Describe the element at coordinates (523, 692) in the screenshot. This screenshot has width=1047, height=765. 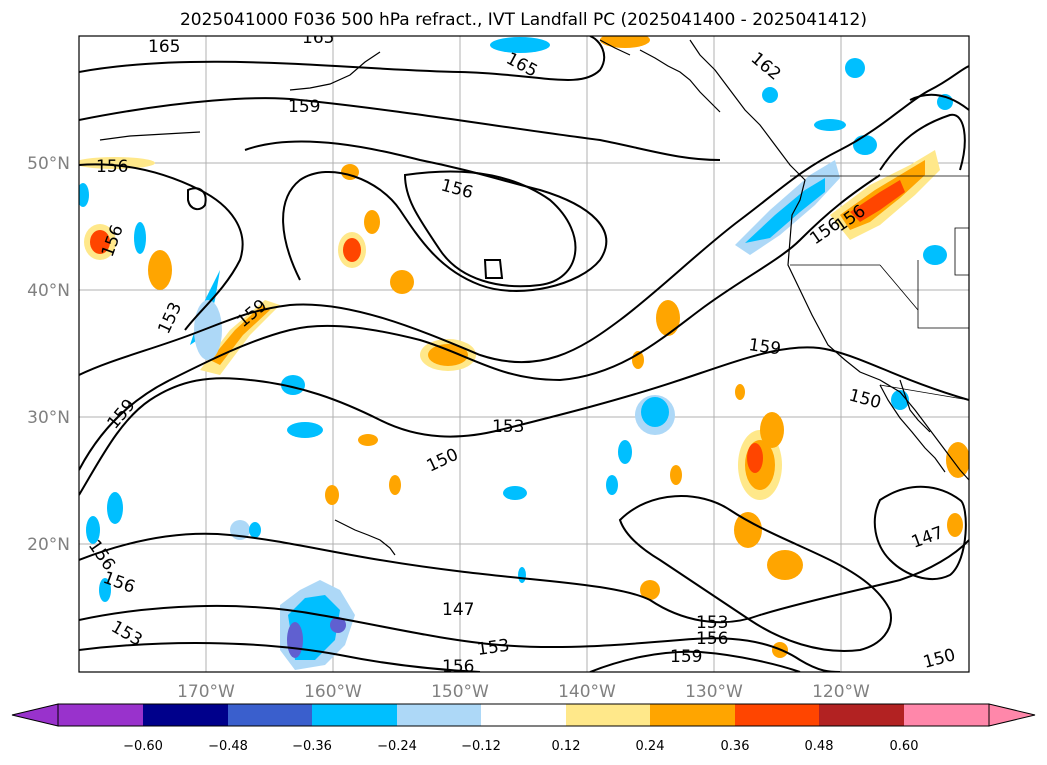
I see `longitude-ticks: 170°W 160°W 150°W 140°W 130°W 120°W` at that location.